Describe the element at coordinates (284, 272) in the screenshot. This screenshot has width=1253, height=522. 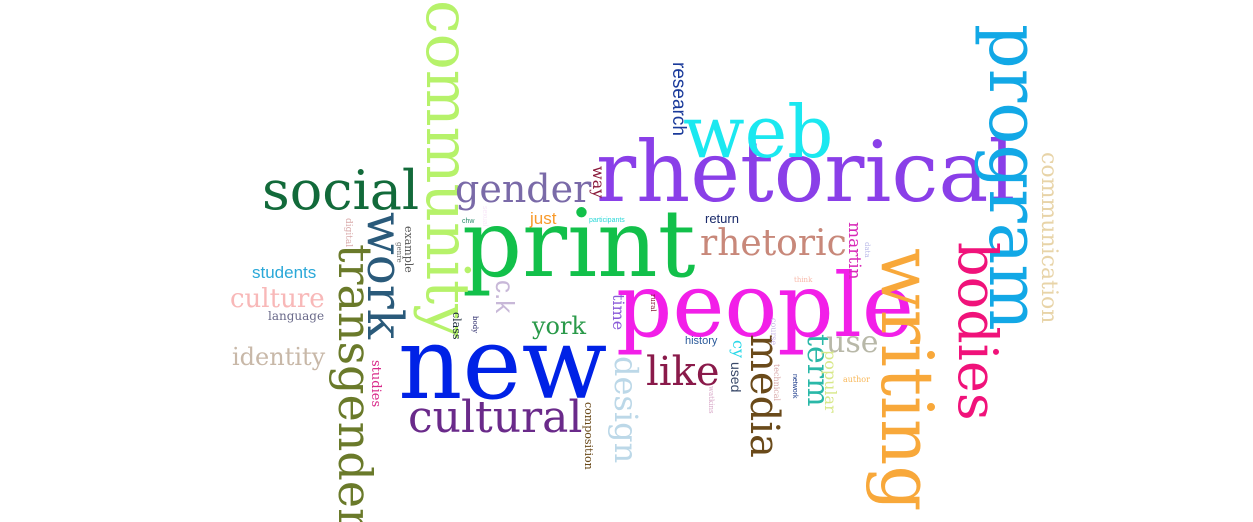
I see `word-students: students` at that location.